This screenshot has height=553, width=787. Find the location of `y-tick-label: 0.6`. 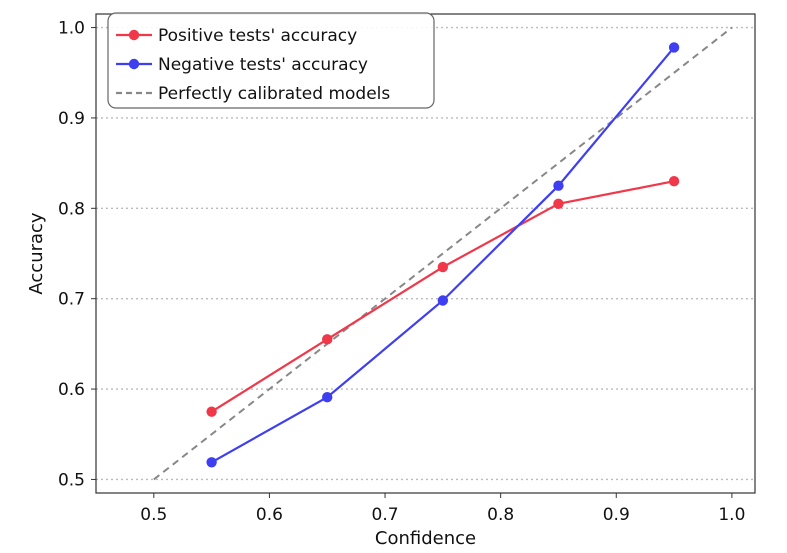

y-tick-label: 0.6 is located at coordinates (71, 390).